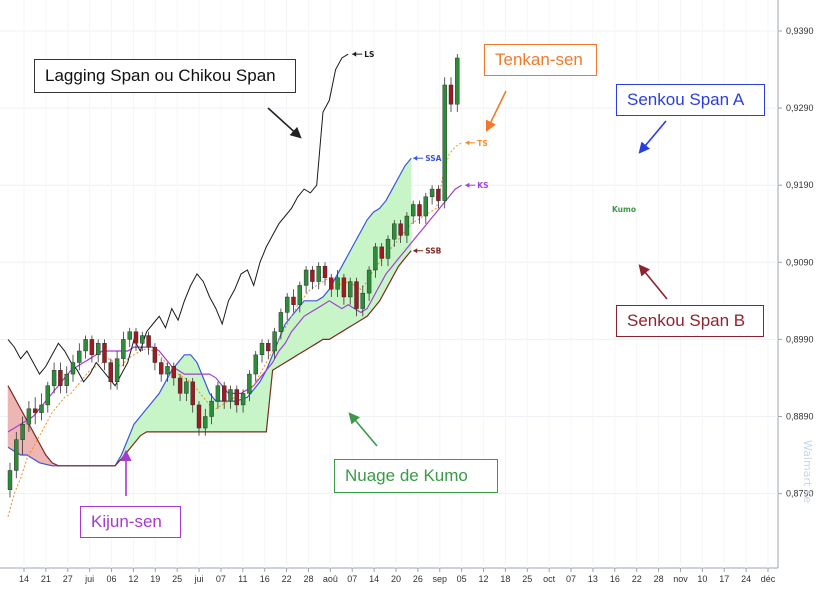 The width and height of the screenshot is (816, 592). I want to click on kijun-sen-callout: Kijun-sen, so click(130, 522).